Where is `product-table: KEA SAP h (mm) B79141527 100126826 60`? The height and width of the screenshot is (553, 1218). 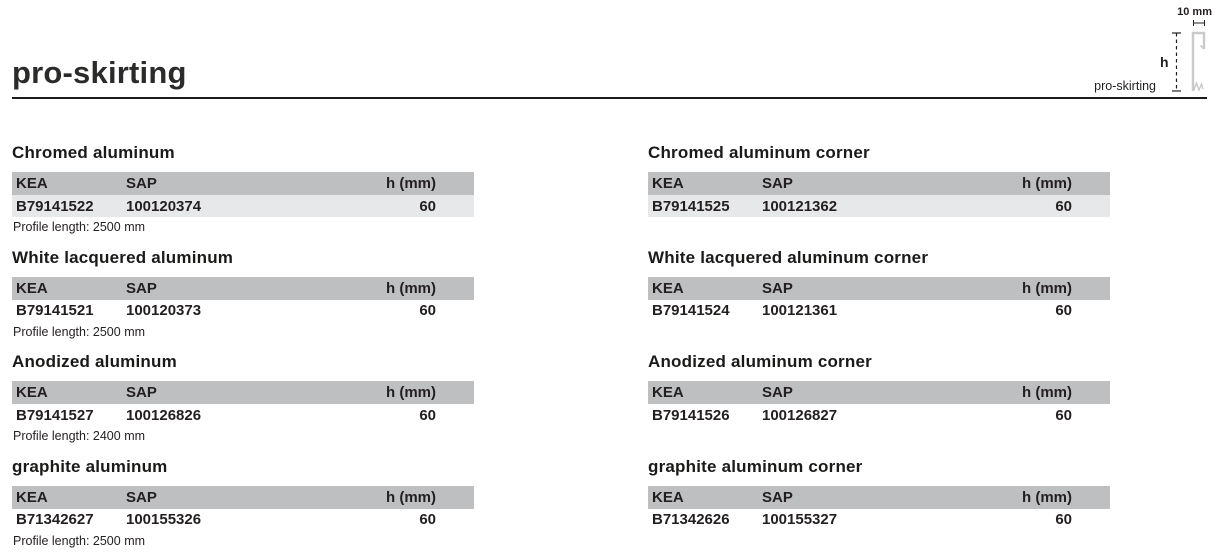 product-table: KEA SAP h (mm) B79141527 100126826 60 is located at coordinates (243, 403).